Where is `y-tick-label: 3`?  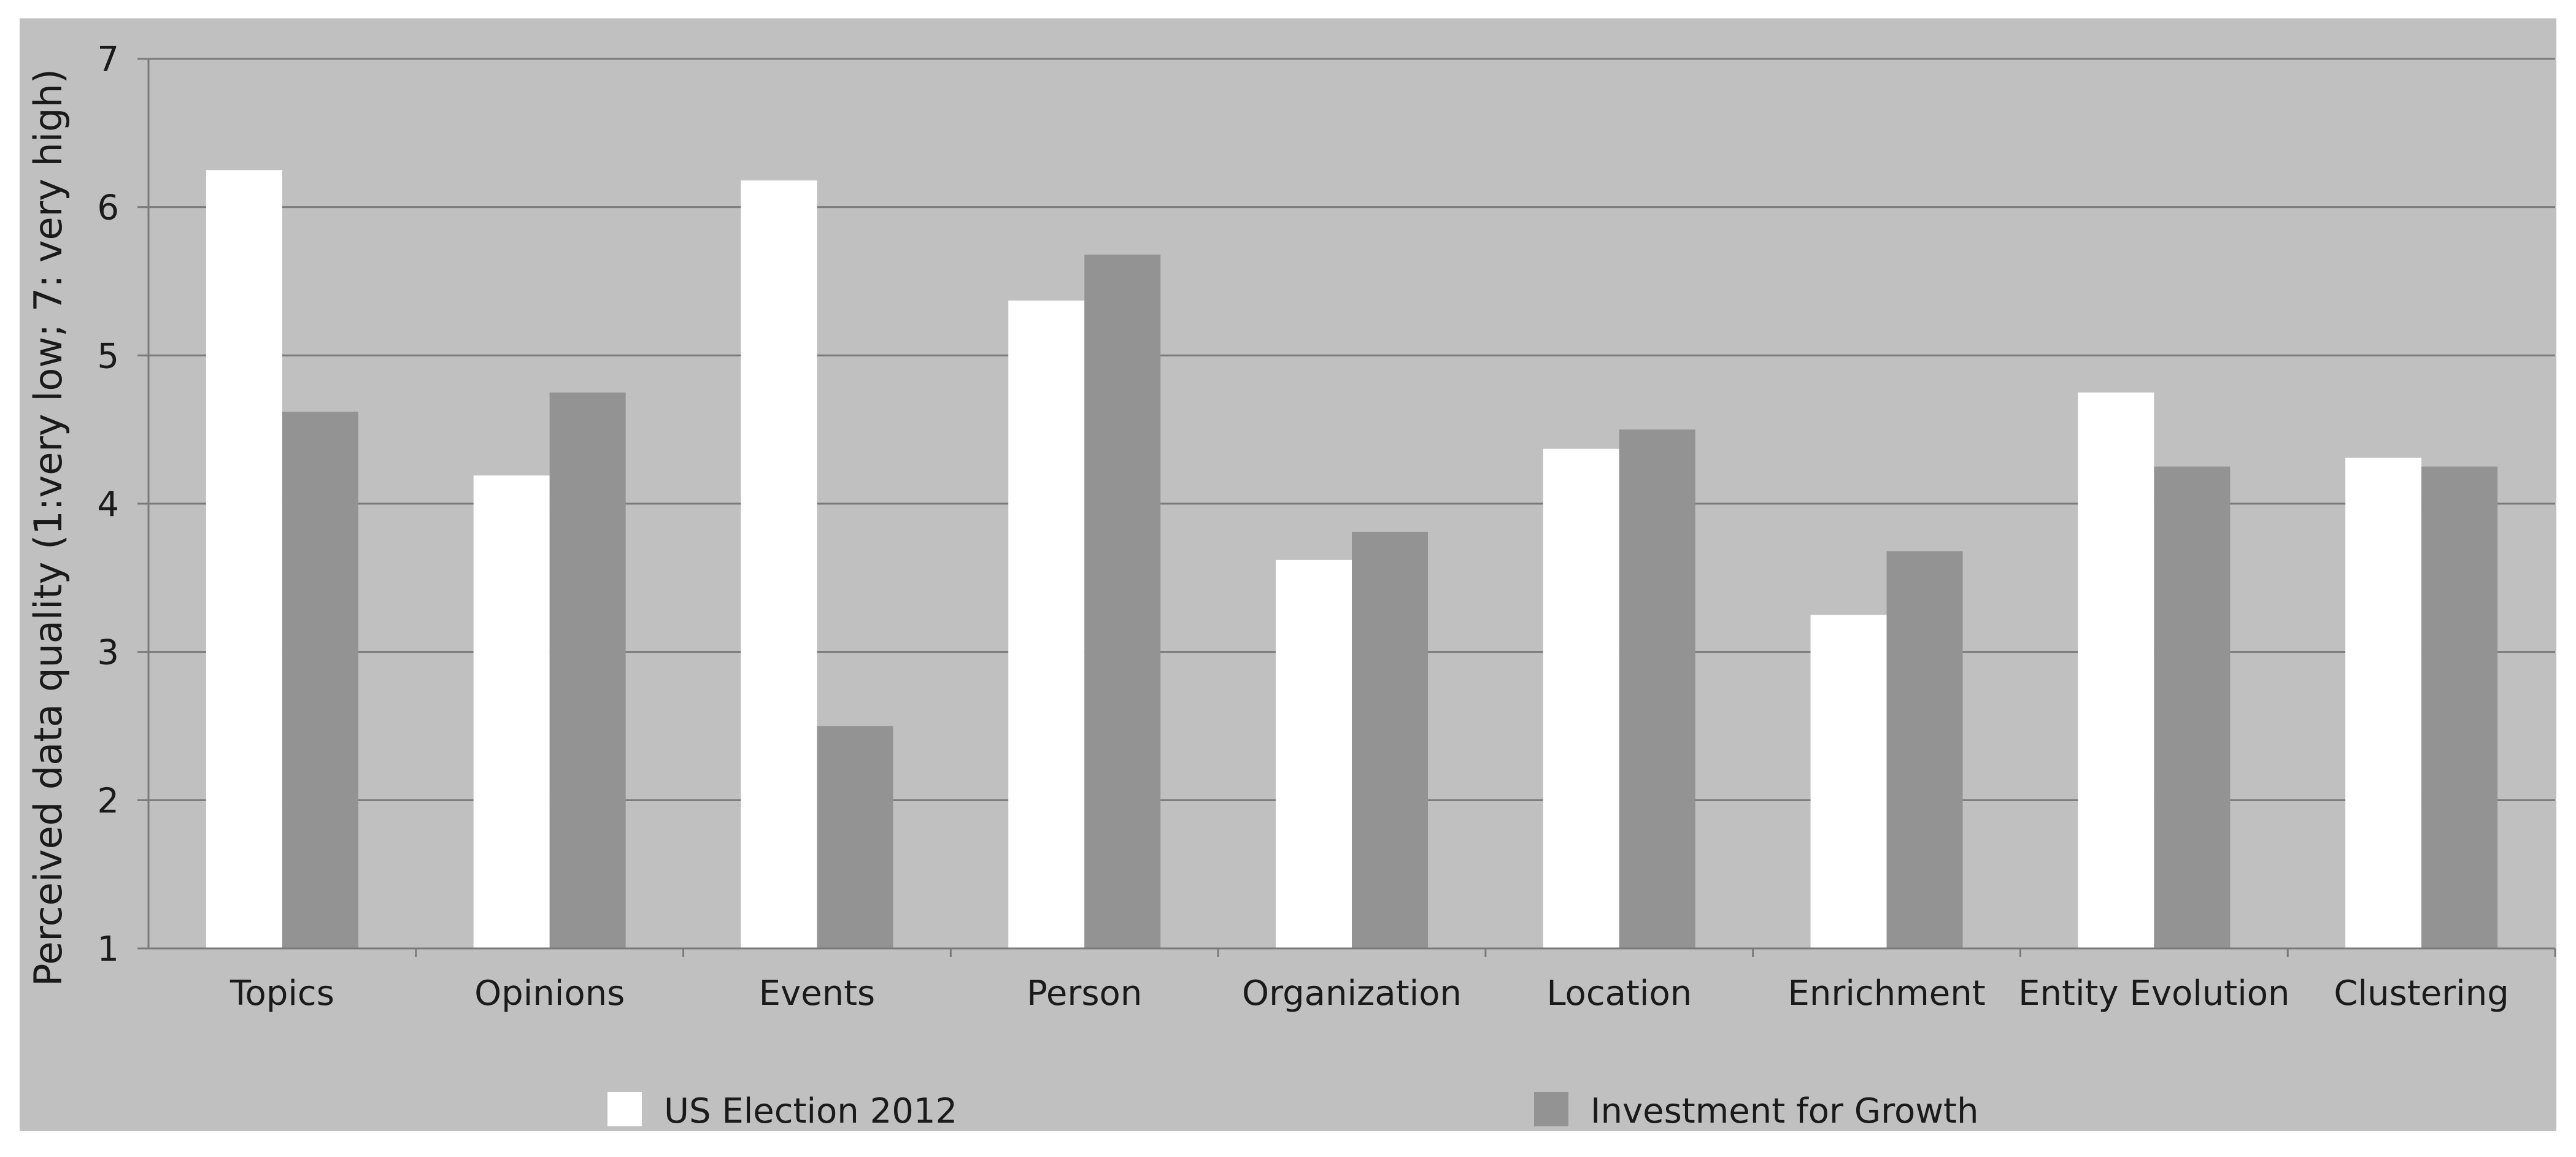 y-tick-label: 3 is located at coordinates (108, 653).